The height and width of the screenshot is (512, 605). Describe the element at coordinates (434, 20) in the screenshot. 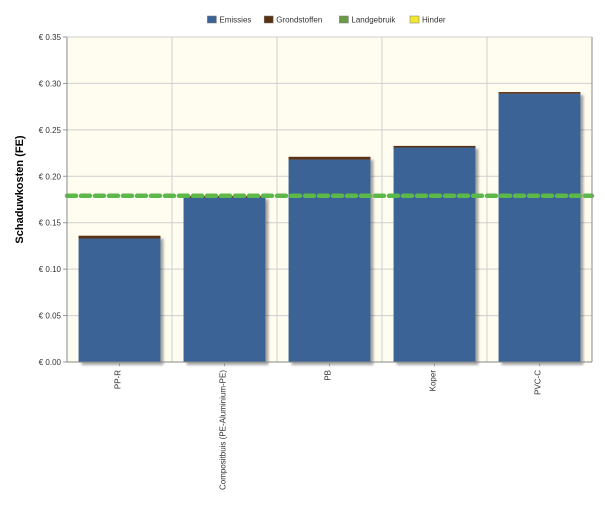

I see `legend-label: Hinder` at that location.